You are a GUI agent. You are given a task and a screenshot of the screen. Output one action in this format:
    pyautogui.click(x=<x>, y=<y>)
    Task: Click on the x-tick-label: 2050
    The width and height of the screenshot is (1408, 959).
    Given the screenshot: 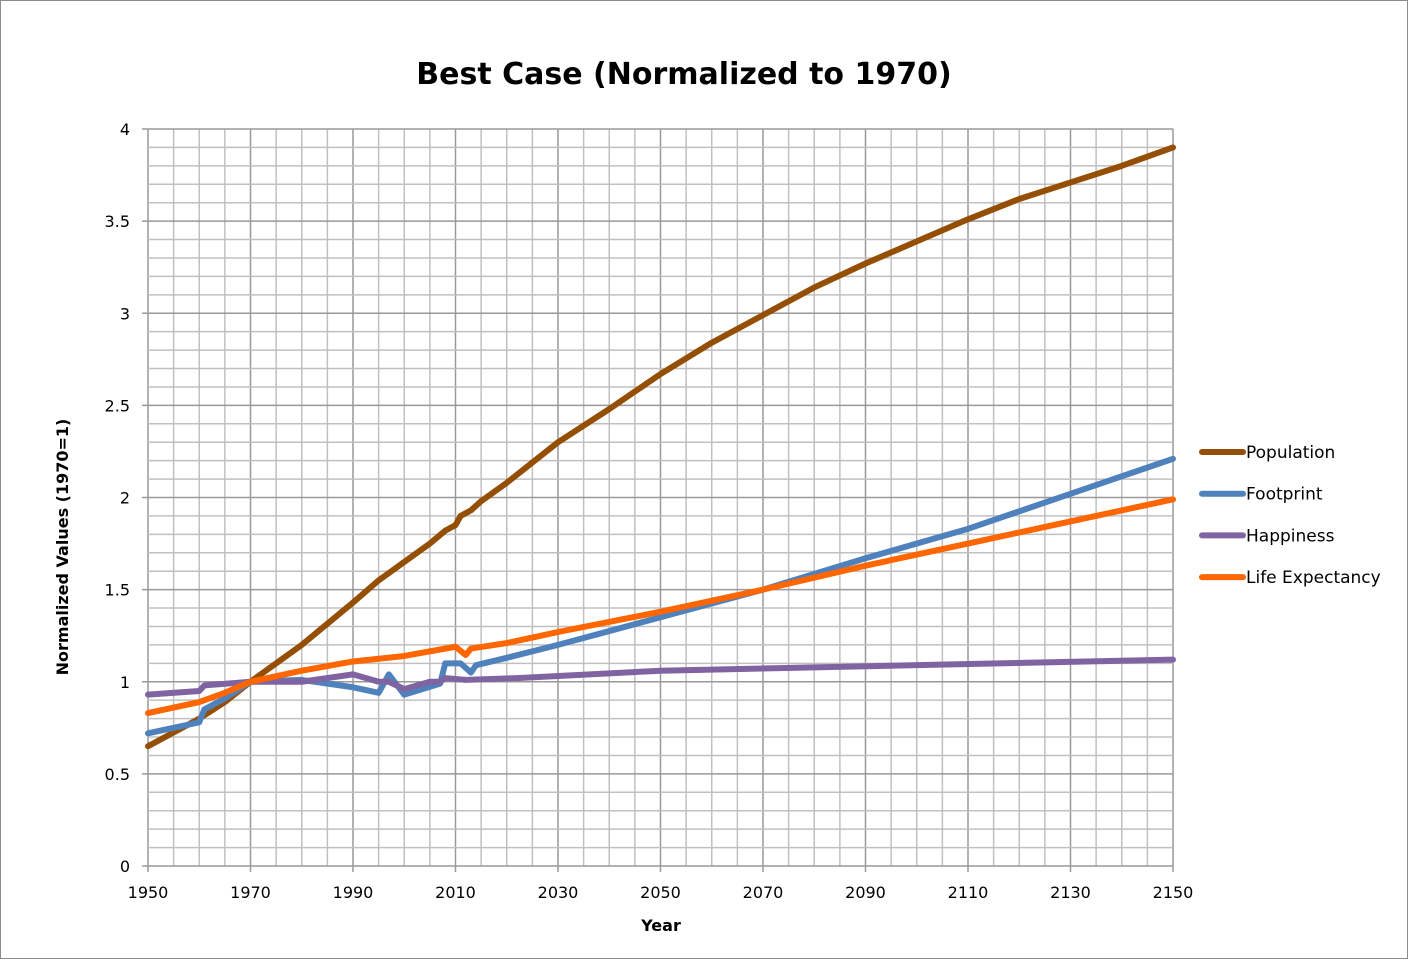 What is the action you would take?
    pyautogui.click(x=660, y=892)
    